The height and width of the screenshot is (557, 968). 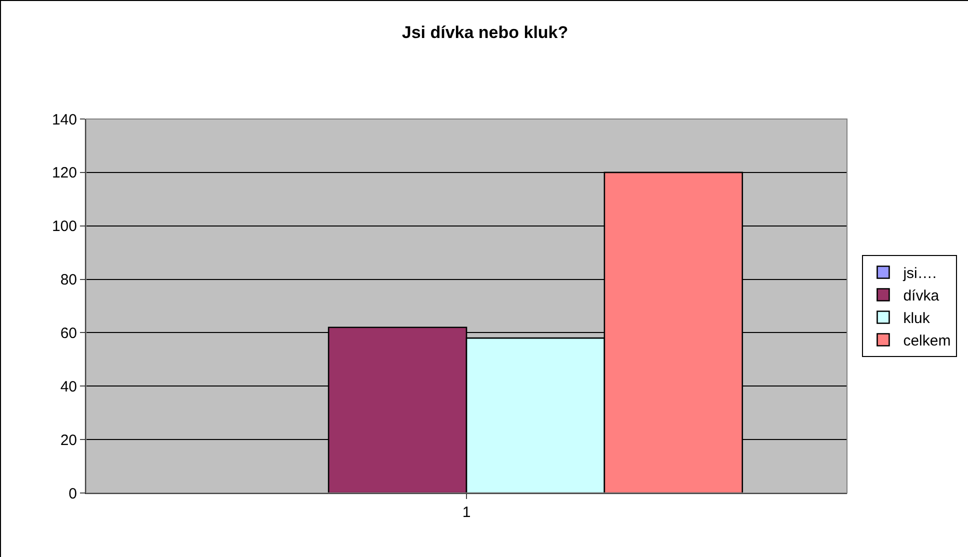 I want to click on legend-label: kluk, so click(x=916, y=319).